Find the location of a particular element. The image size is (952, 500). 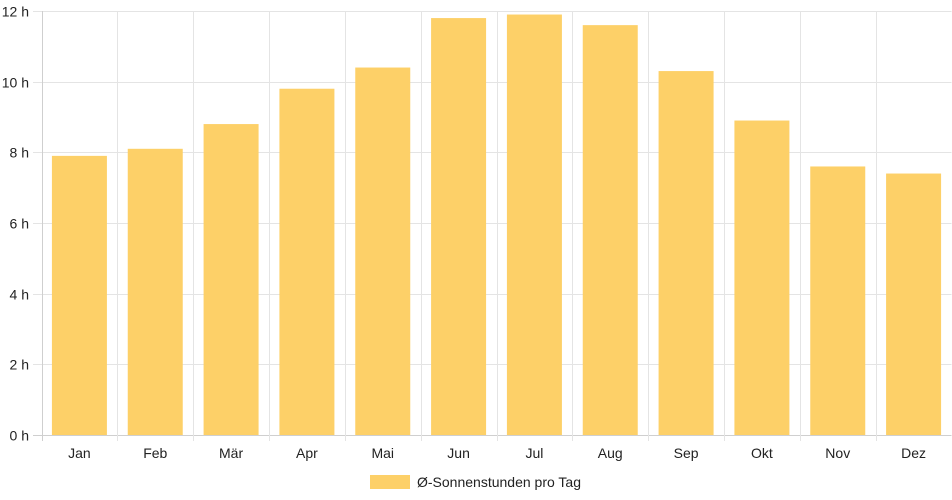

x-tick-label: Jul is located at coordinates (534, 453).